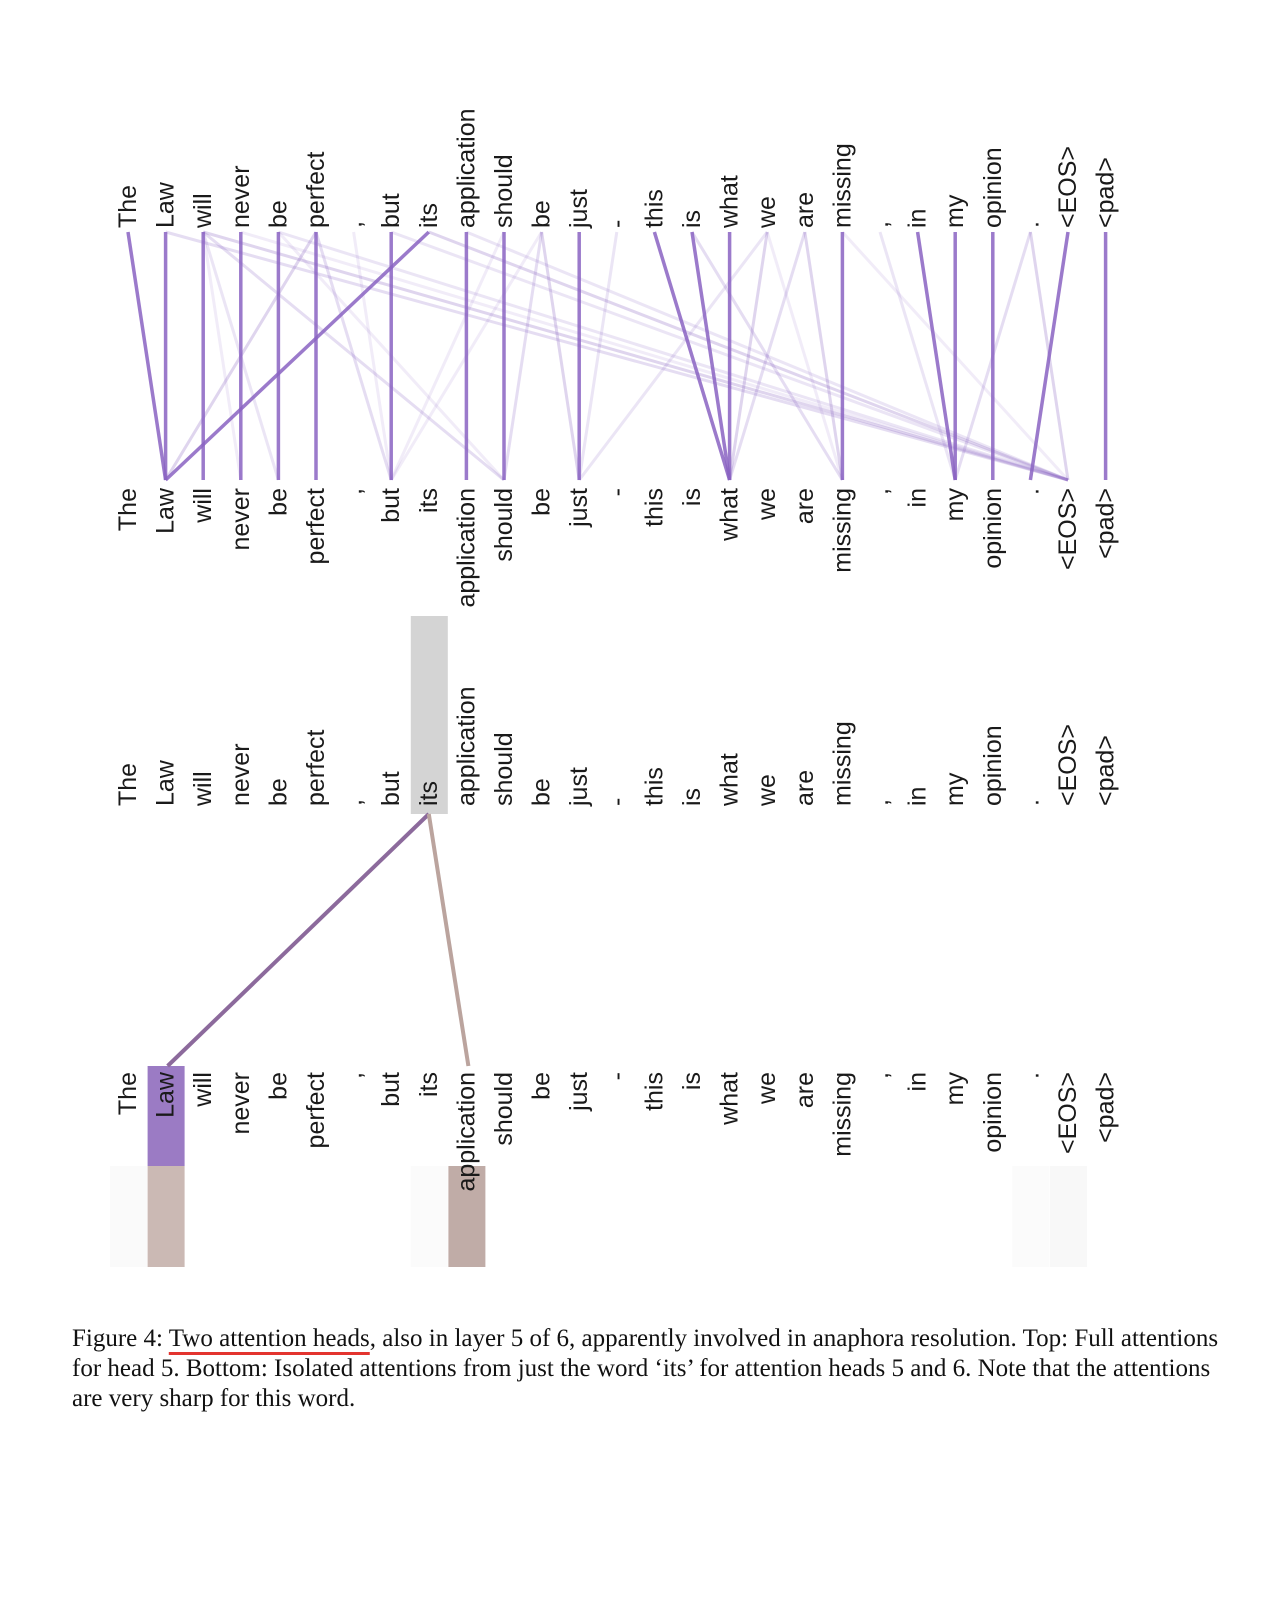 The width and height of the screenshot is (1282, 1610). What do you see at coordinates (805, 788) in the screenshot?
I see `bottom-source-token: are` at bounding box center [805, 788].